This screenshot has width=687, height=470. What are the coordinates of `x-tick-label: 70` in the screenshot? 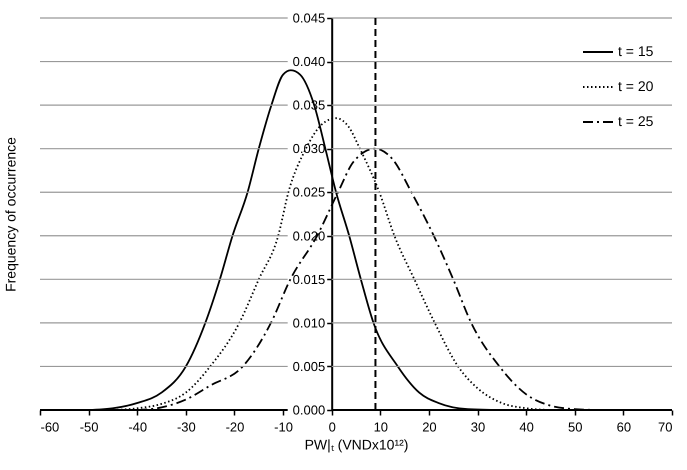 It's located at (665, 427).